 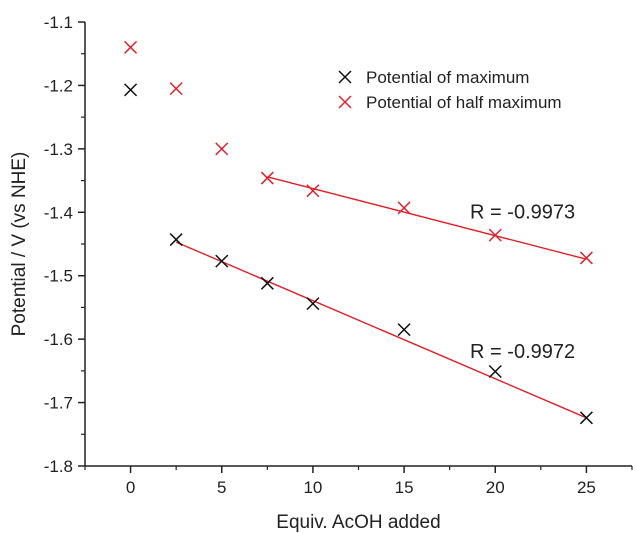 I want to click on r-value-annotation: R = -0.9973, so click(x=522, y=213).